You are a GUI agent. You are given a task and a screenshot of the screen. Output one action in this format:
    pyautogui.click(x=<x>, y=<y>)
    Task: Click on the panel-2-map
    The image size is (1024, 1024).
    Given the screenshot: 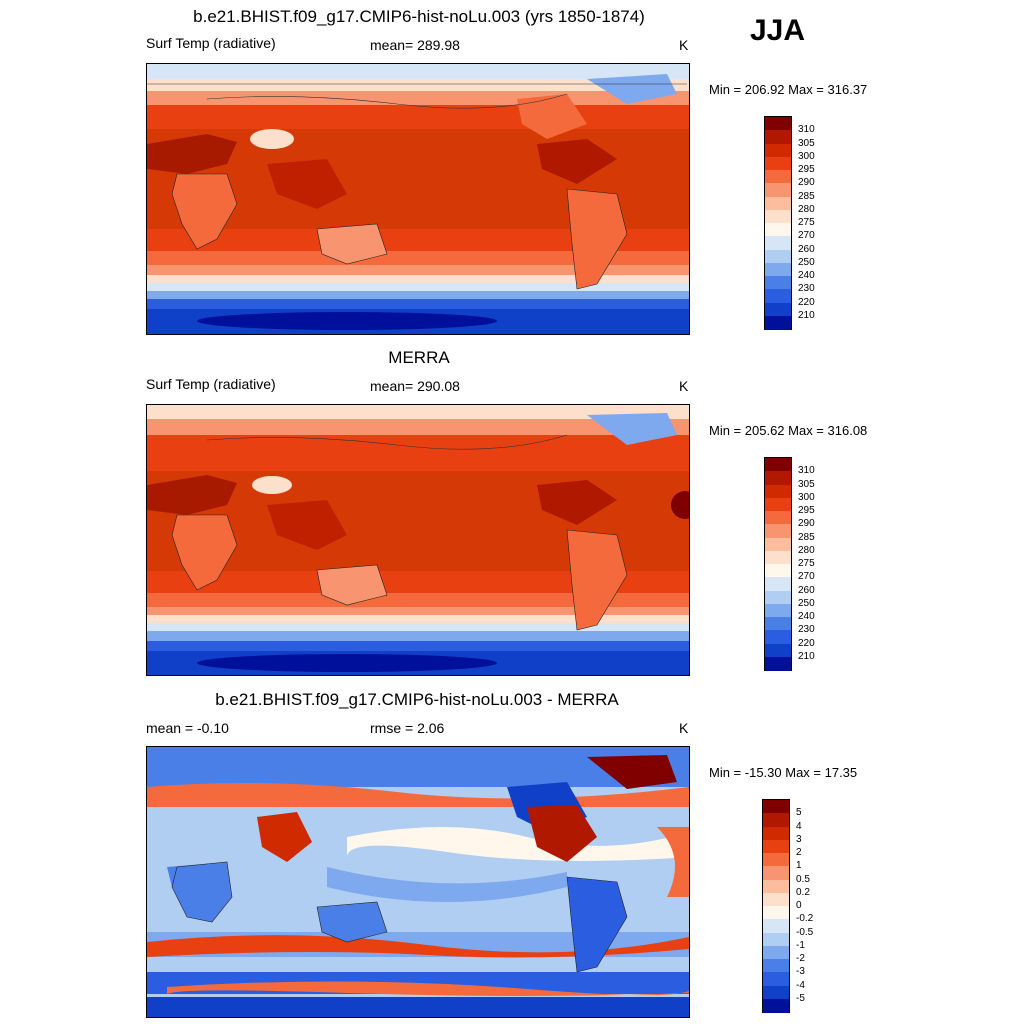 What is the action you would take?
    pyautogui.click(x=418, y=540)
    